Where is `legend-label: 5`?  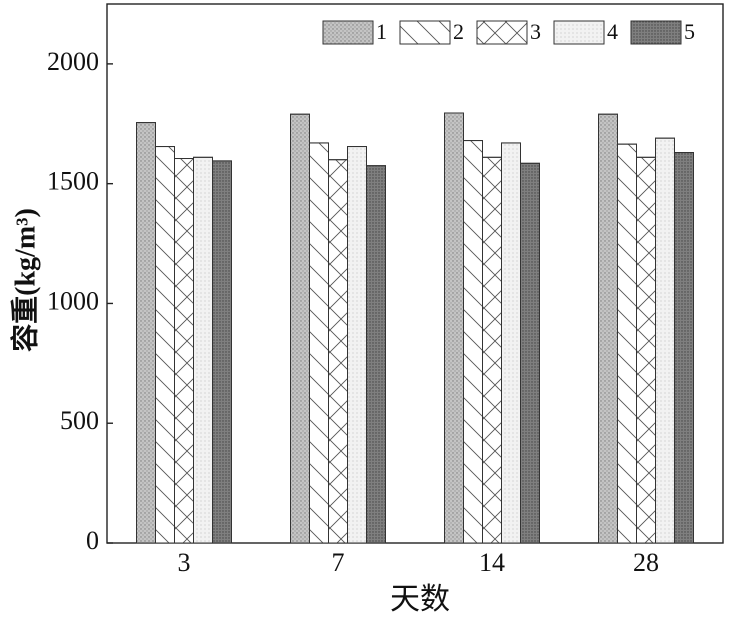
legend-label: 5 is located at coordinates (689, 31).